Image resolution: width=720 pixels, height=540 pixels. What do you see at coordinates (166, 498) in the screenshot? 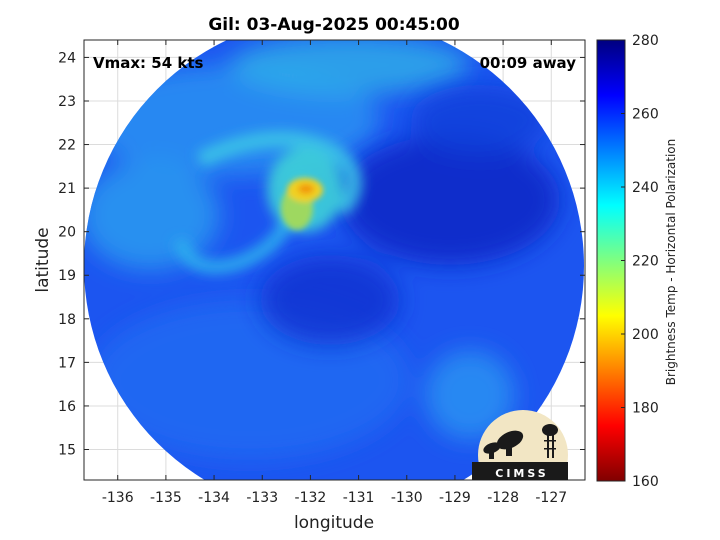
I see `x-tick-label: -135` at bounding box center [166, 498].